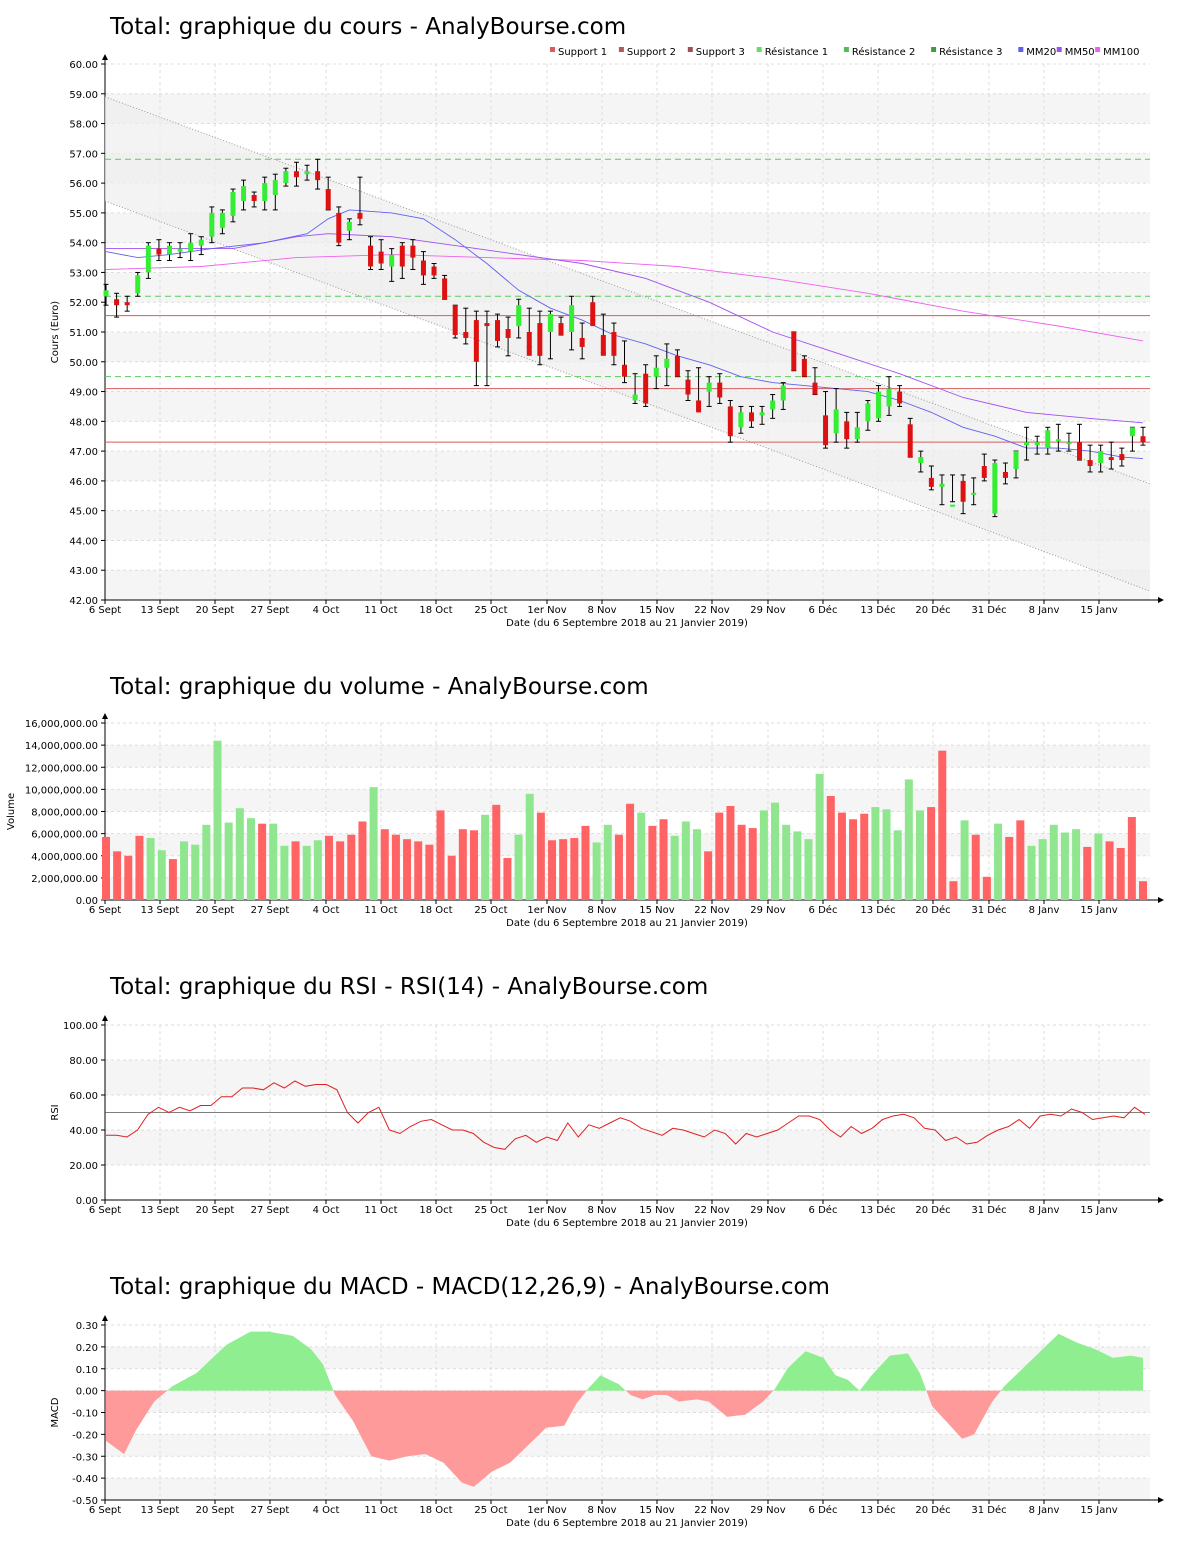 The image size is (1200, 1550). I want to click on y-axis-title: Volume, so click(11, 811).